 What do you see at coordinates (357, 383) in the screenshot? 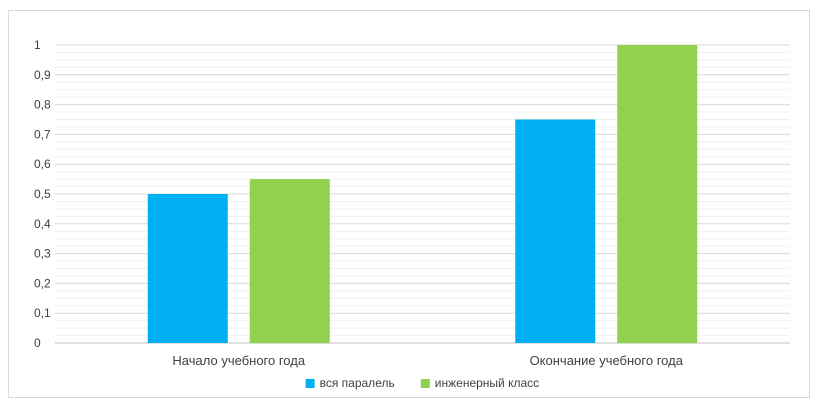
I see `legend-label: вся паралель` at bounding box center [357, 383].